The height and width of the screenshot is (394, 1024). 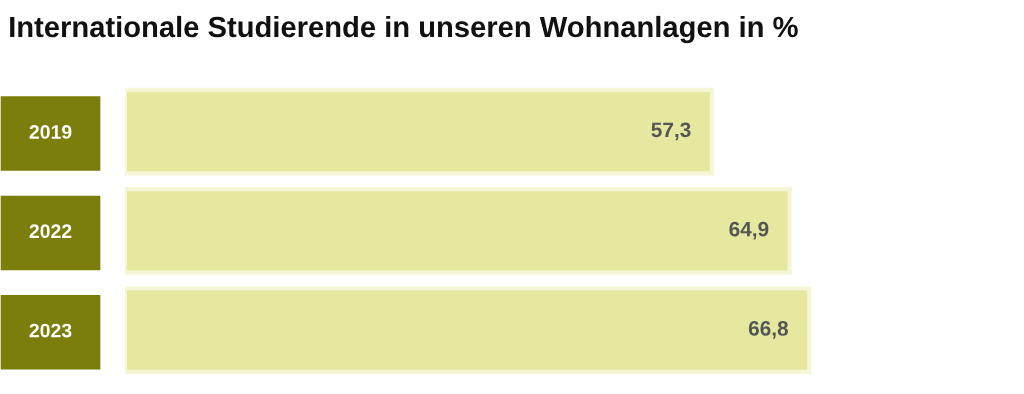 I want to click on y-tick-label: 2023, so click(x=50, y=330).